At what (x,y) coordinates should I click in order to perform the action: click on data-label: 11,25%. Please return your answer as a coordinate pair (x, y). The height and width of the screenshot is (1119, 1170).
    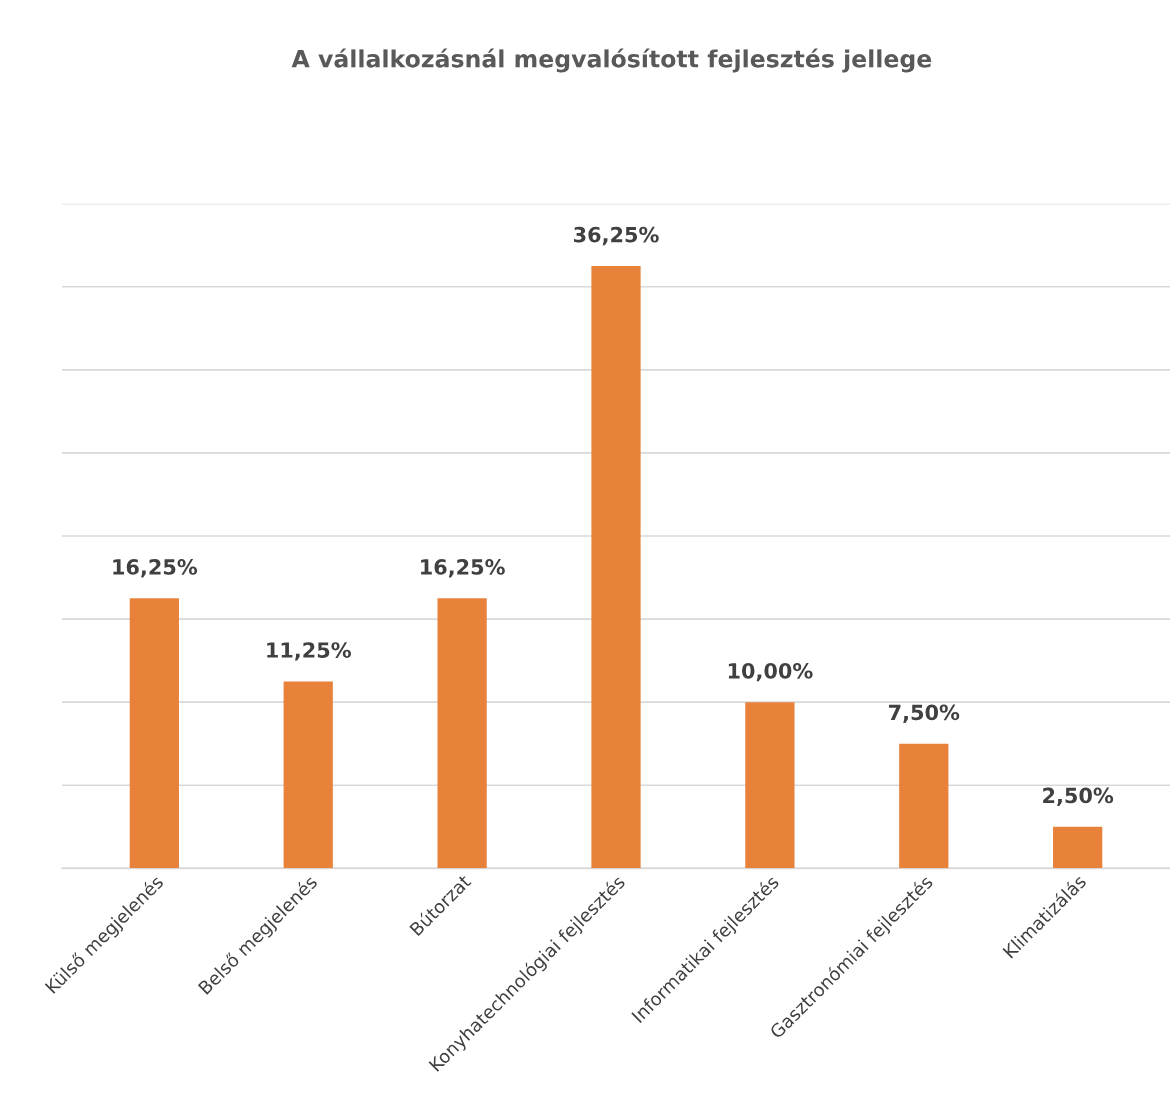
    Looking at the image, I should click on (309, 651).